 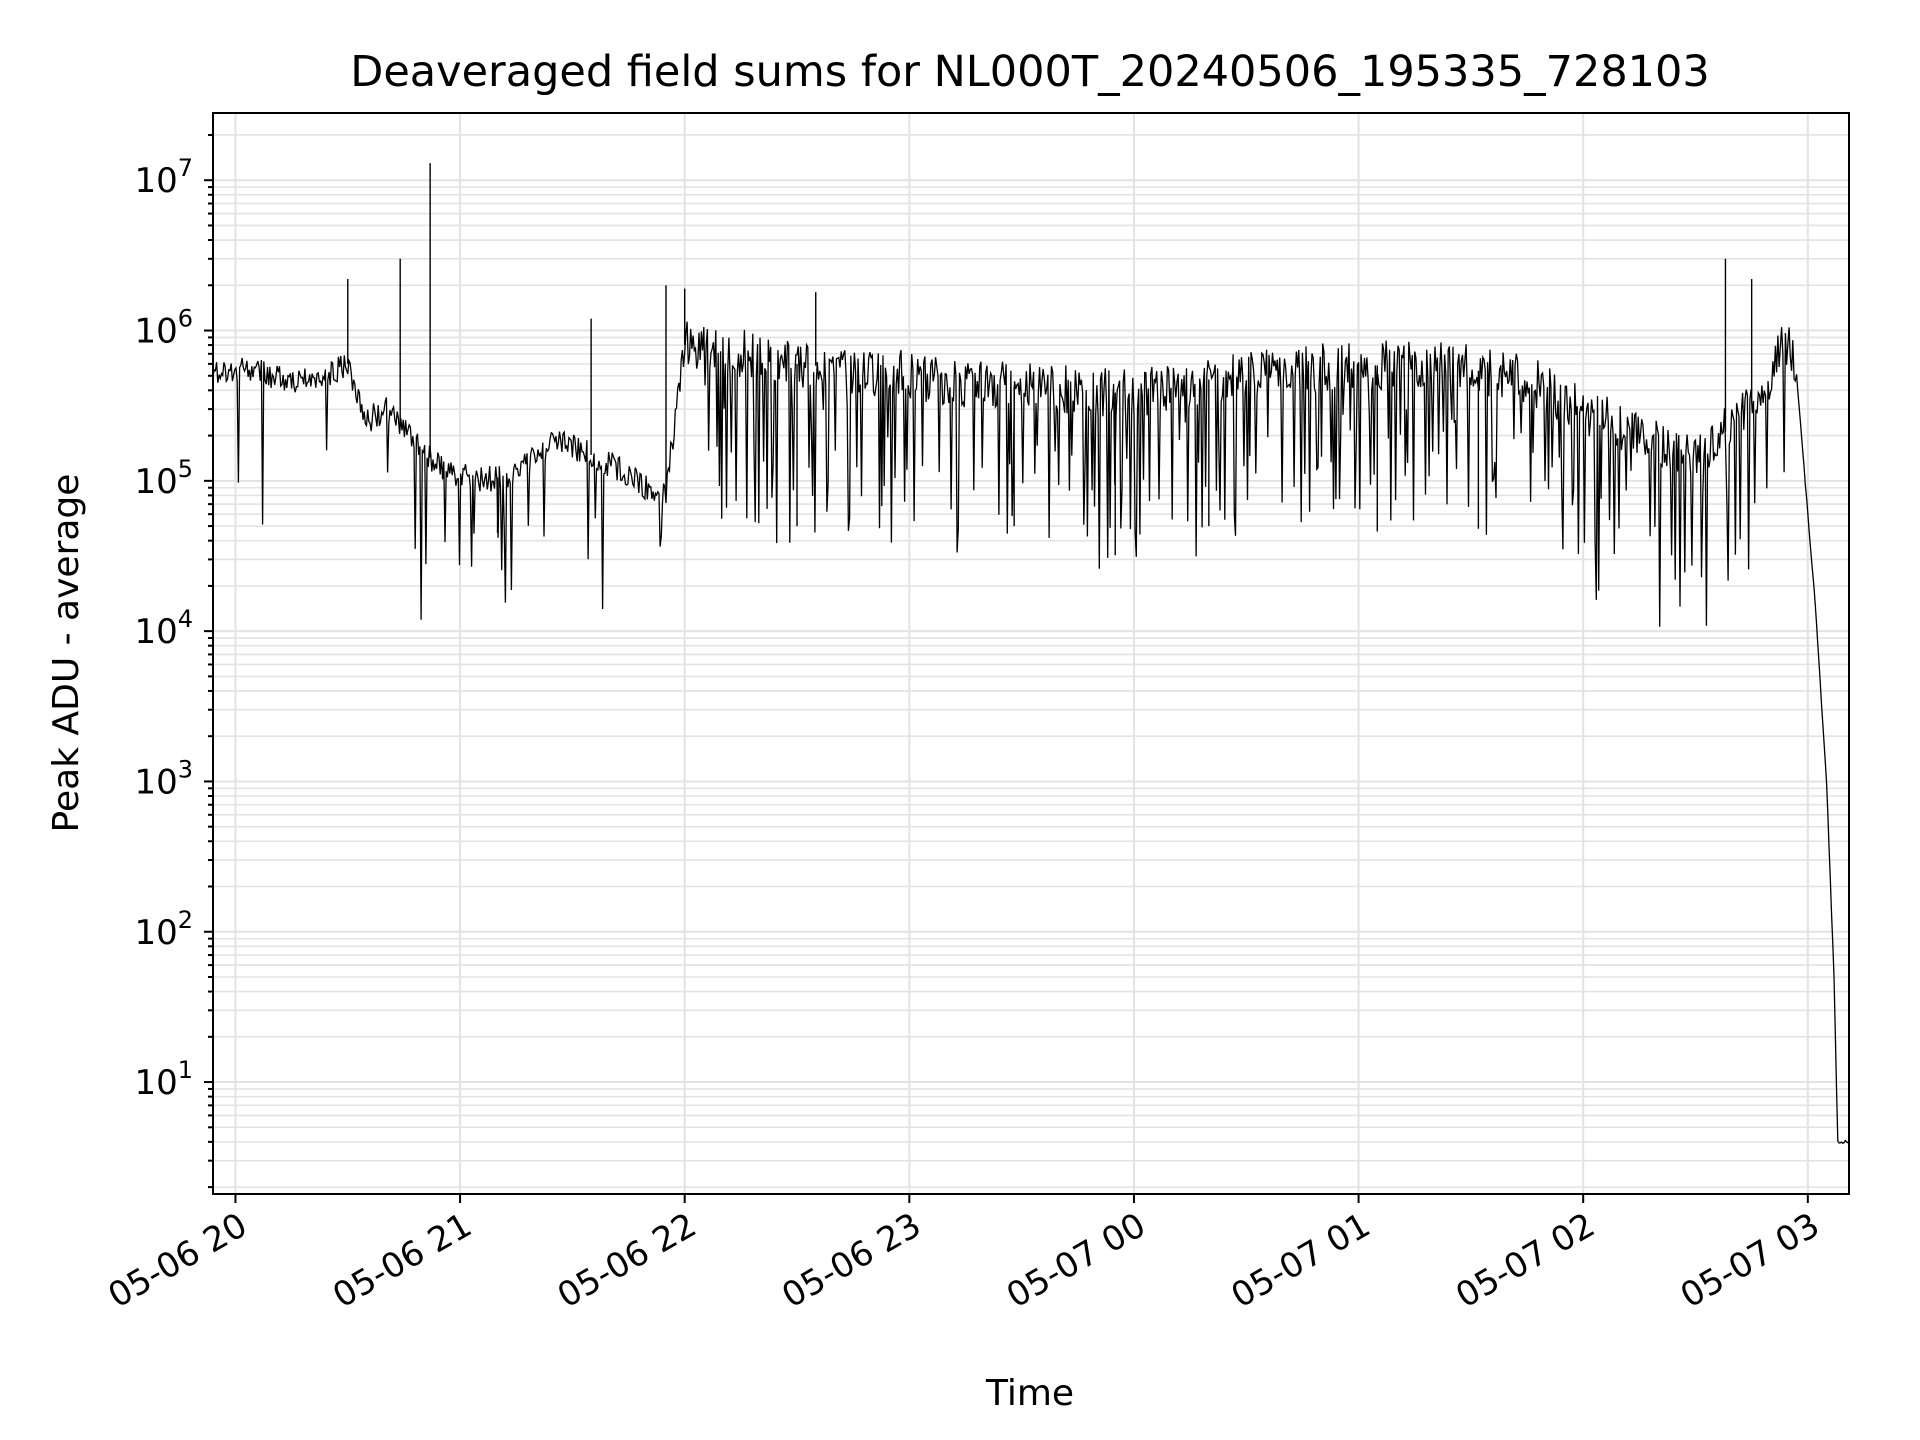 What do you see at coordinates (163, 628) in the screenshot?
I see `y-tick-label: 10⁴` at bounding box center [163, 628].